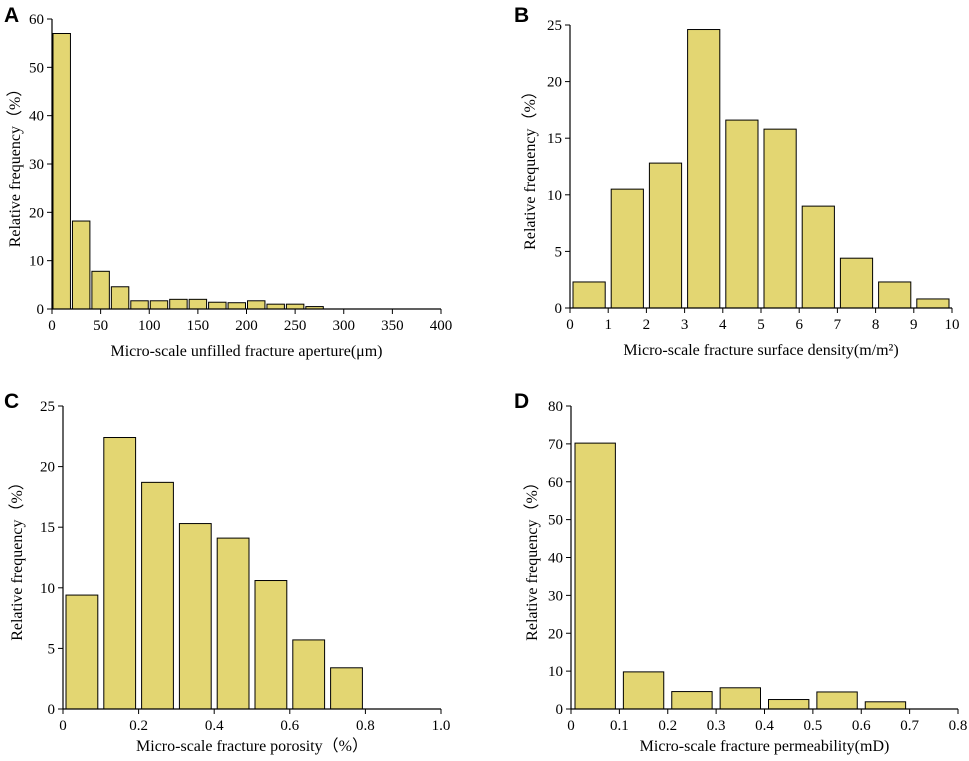 This screenshot has width=969, height=761. I want to click on x-tick-label: 1.0, so click(441, 726).